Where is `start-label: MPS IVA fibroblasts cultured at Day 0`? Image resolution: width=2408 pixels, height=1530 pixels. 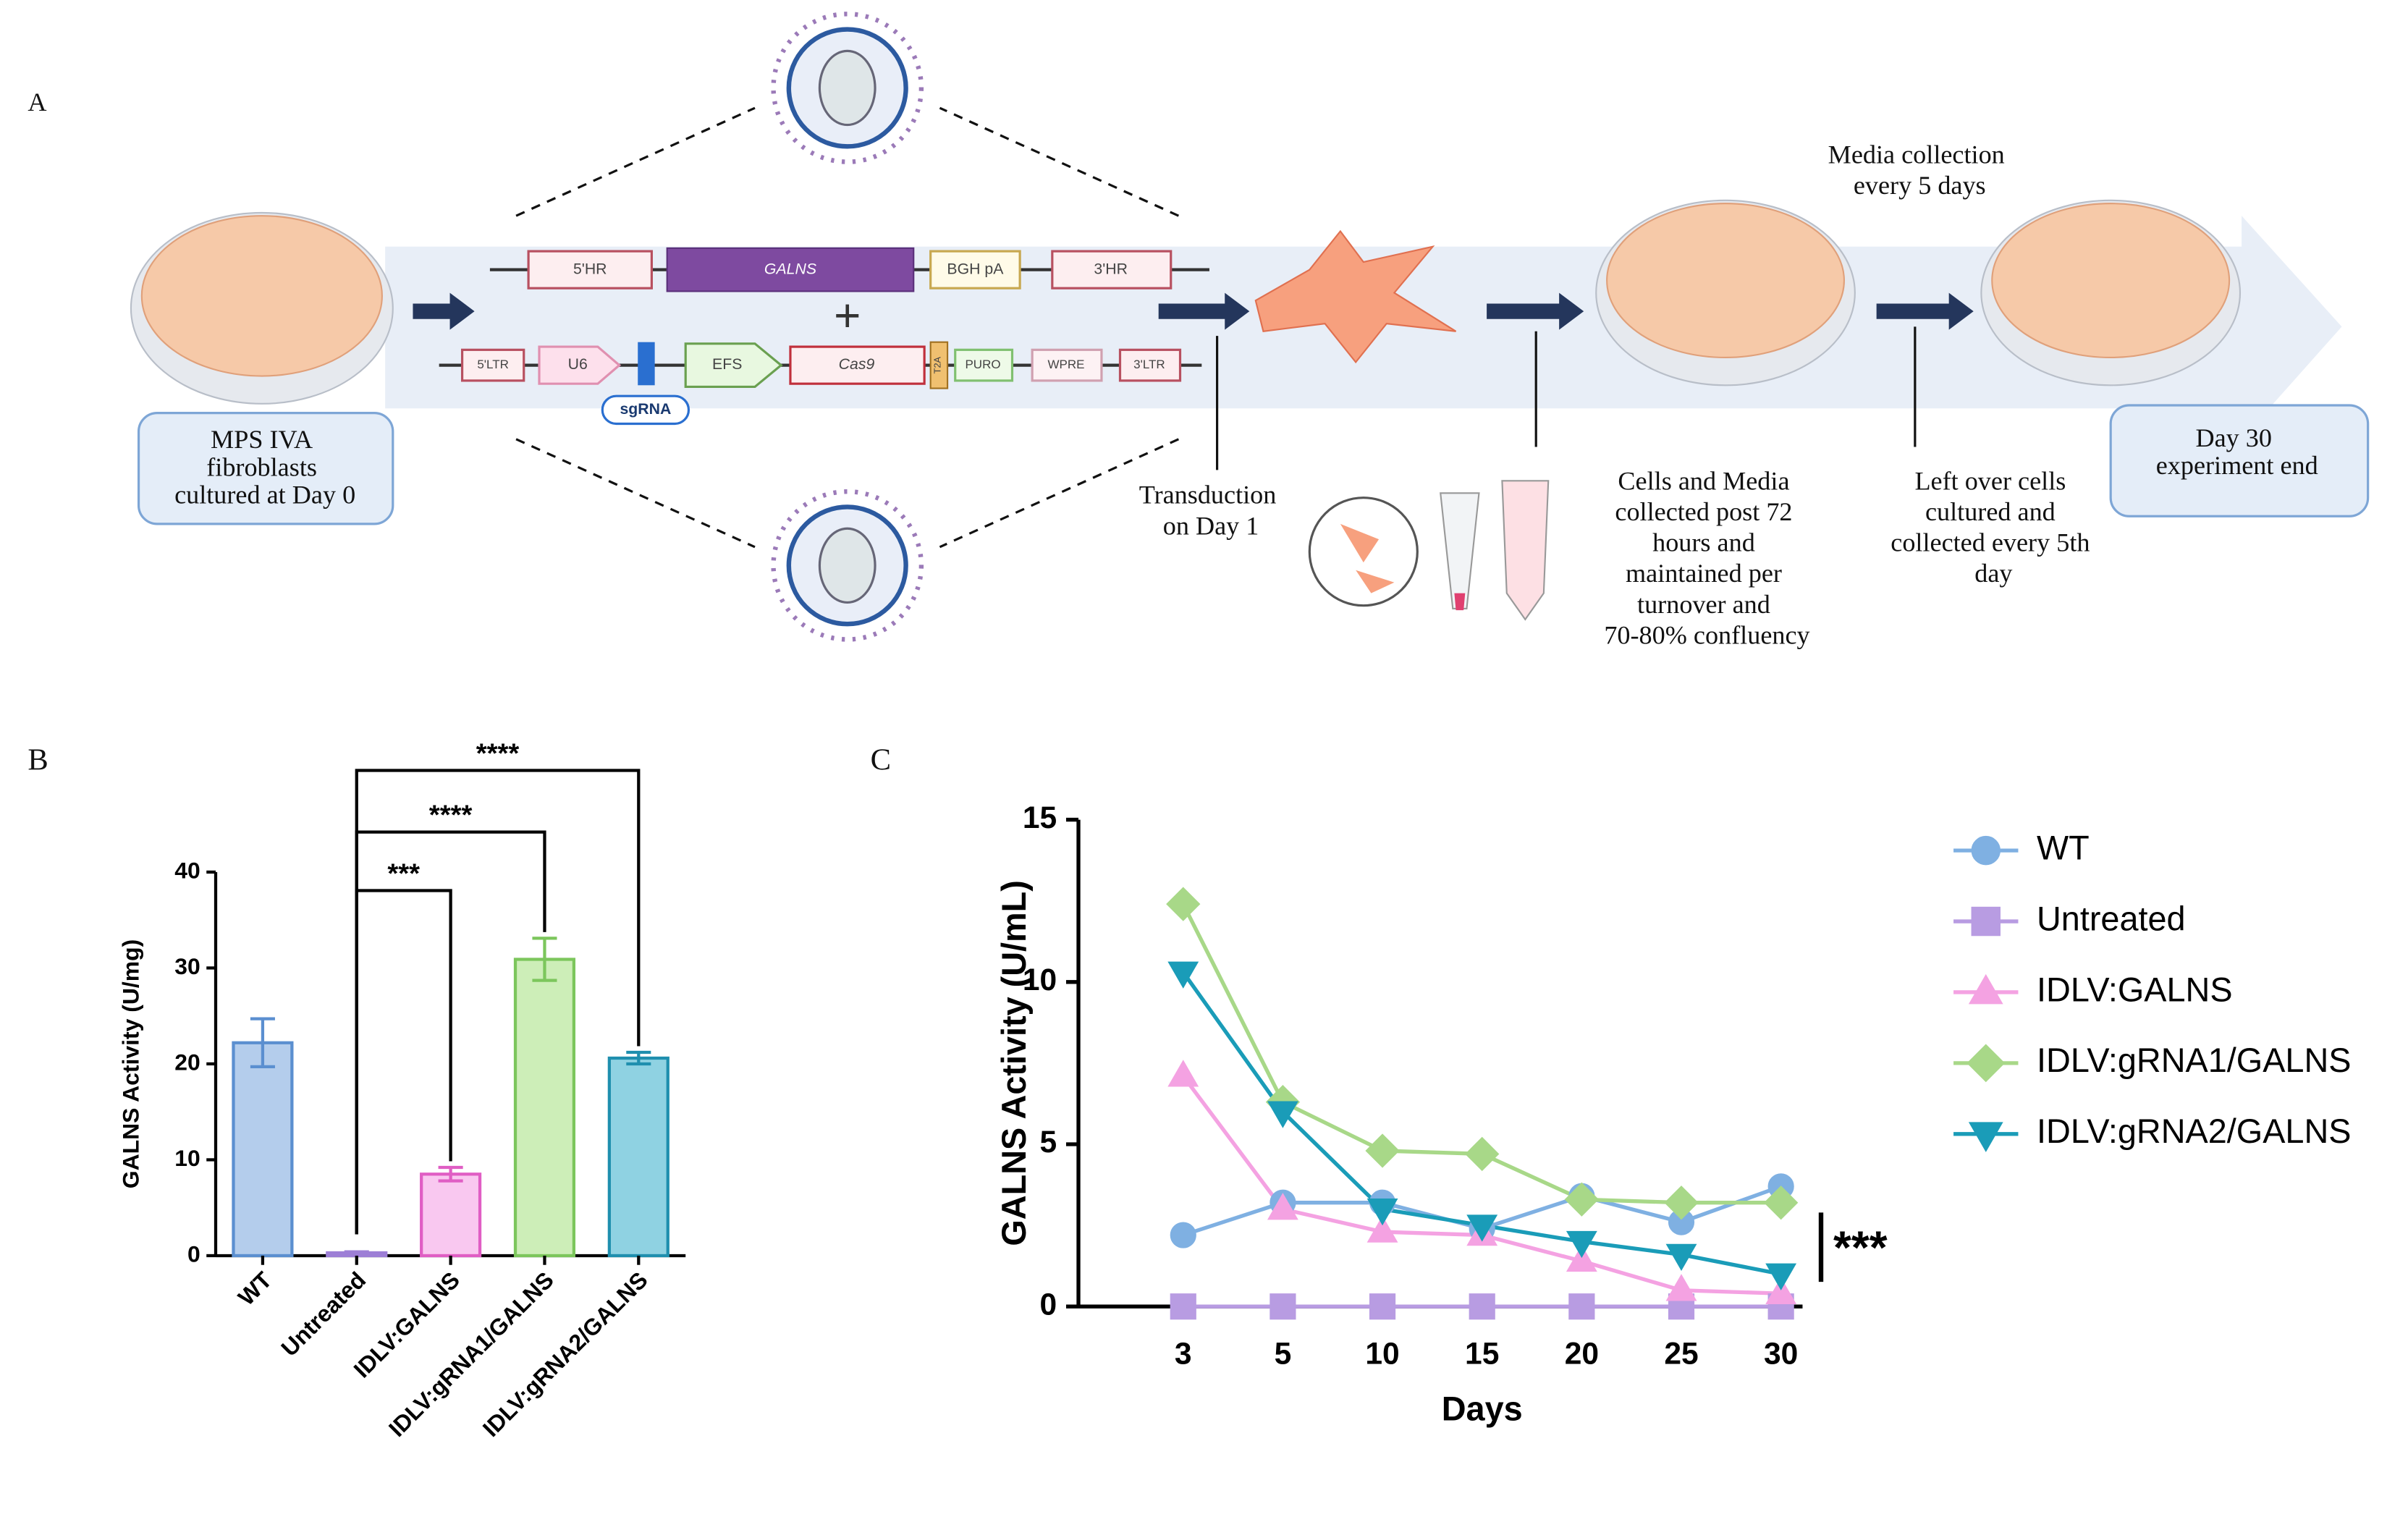 start-label: MPS IVA fibroblasts cultured at Day 0 is located at coordinates (264, 467).